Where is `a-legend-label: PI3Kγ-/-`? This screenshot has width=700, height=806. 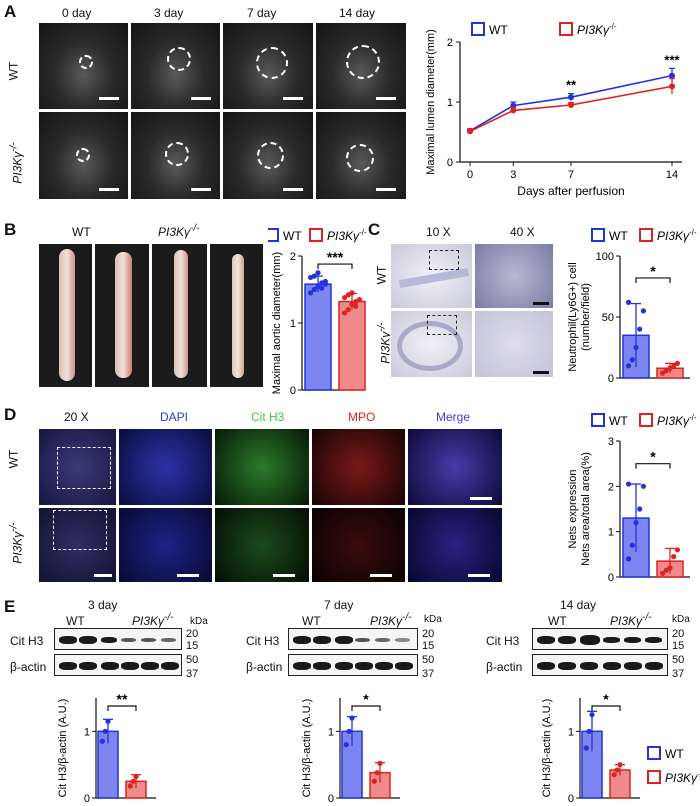 a-legend-label: PI3Kγ-/- is located at coordinates (597, 29).